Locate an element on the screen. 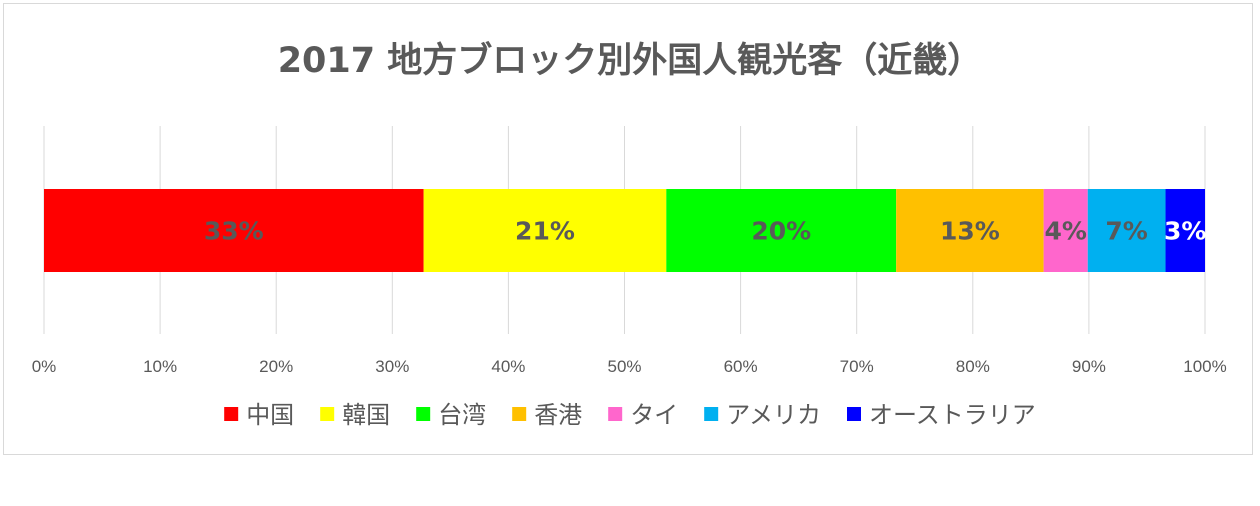  data-label: 3% is located at coordinates (1185, 231).